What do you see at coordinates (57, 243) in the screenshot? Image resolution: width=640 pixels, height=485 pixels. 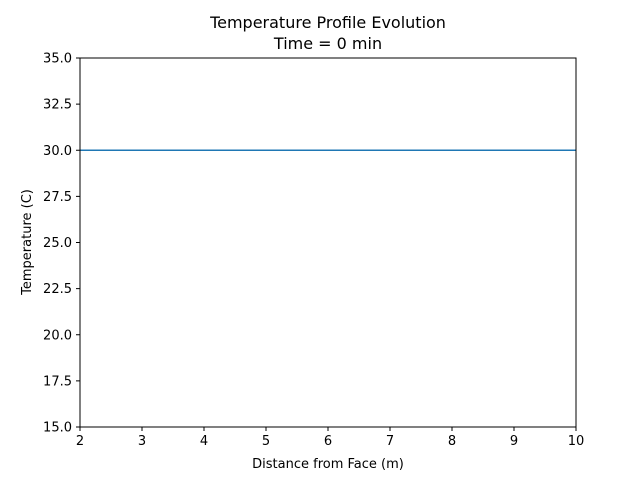 I see `y-tick-label: 25.0` at bounding box center [57, 243].